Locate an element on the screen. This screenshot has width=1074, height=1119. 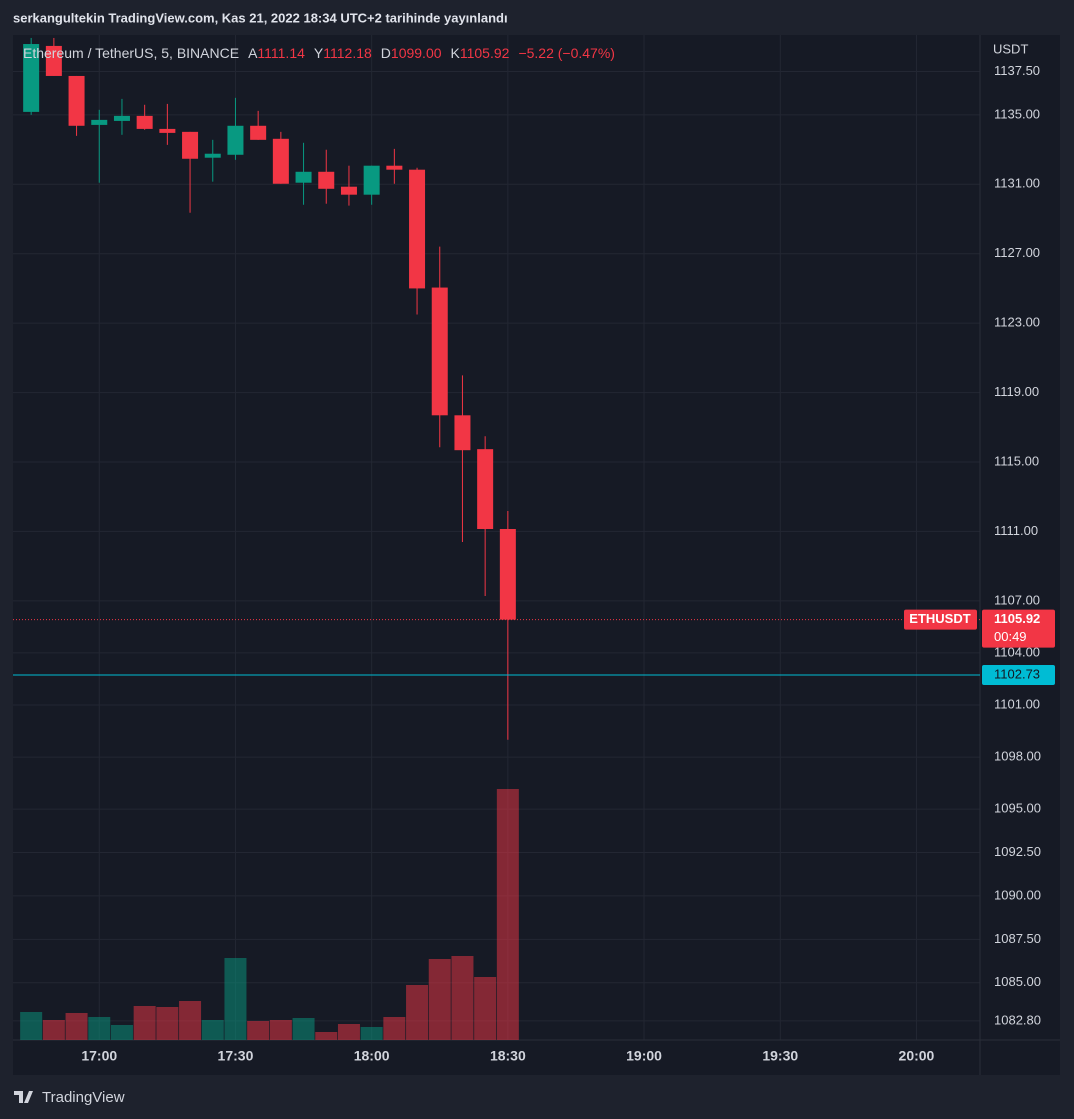
y-tick-label: 1119.00 is located at coordinates (1016, 391).